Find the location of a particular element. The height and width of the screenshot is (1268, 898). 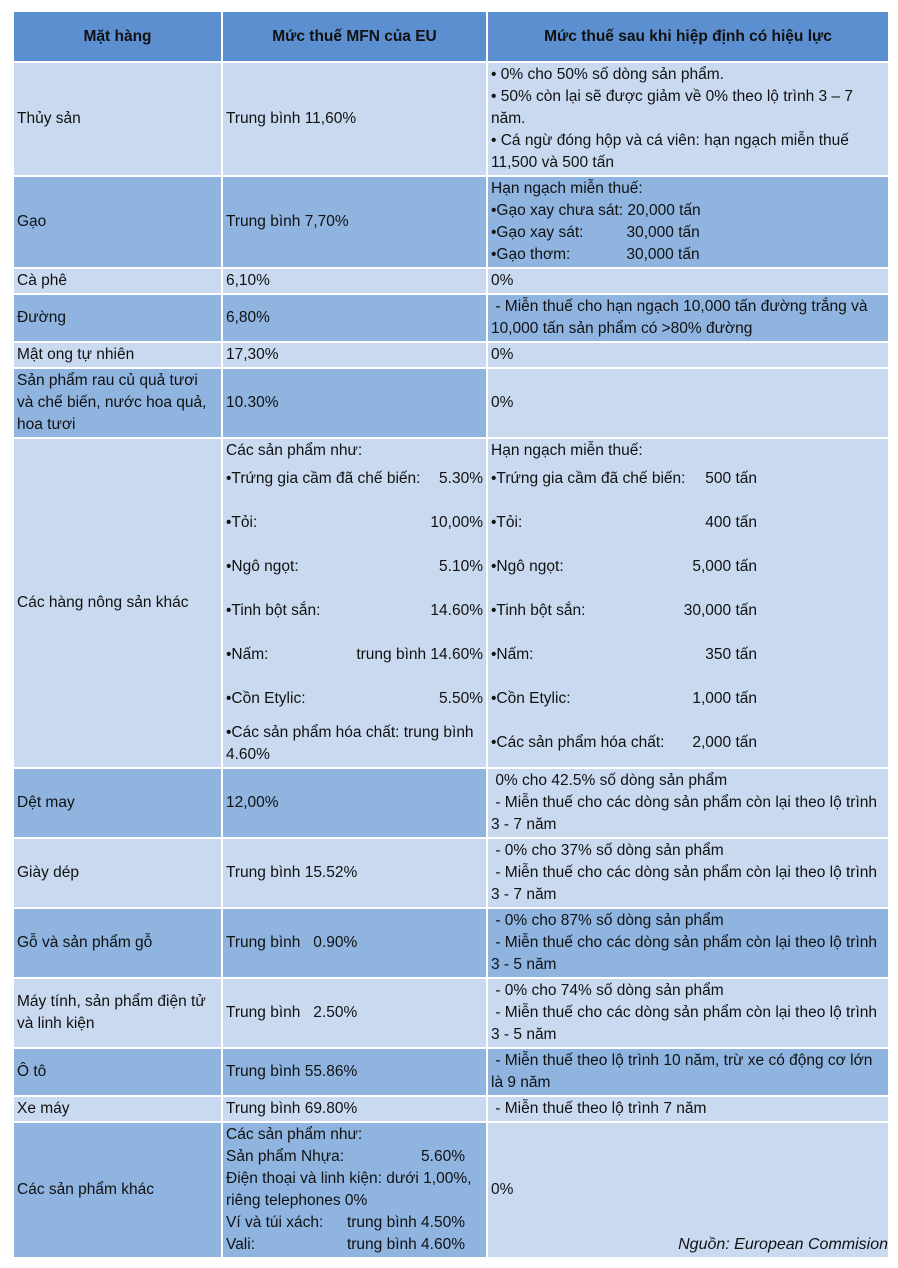

pair-label: Ví và túi xách: is located at coordinates (275, 1222).